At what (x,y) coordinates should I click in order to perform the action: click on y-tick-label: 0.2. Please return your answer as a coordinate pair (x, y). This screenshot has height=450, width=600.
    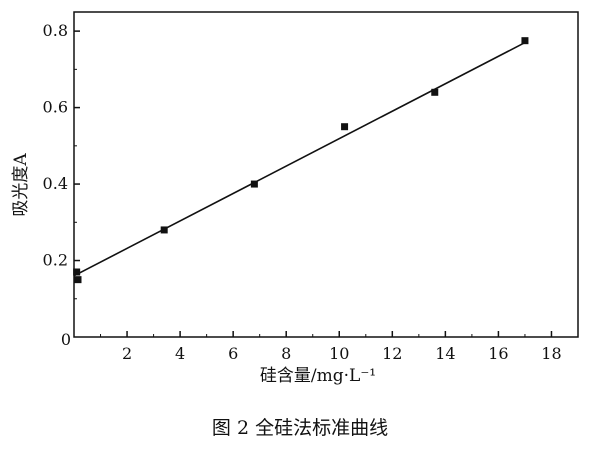
    Looking at the image, I should click on (55, 260).